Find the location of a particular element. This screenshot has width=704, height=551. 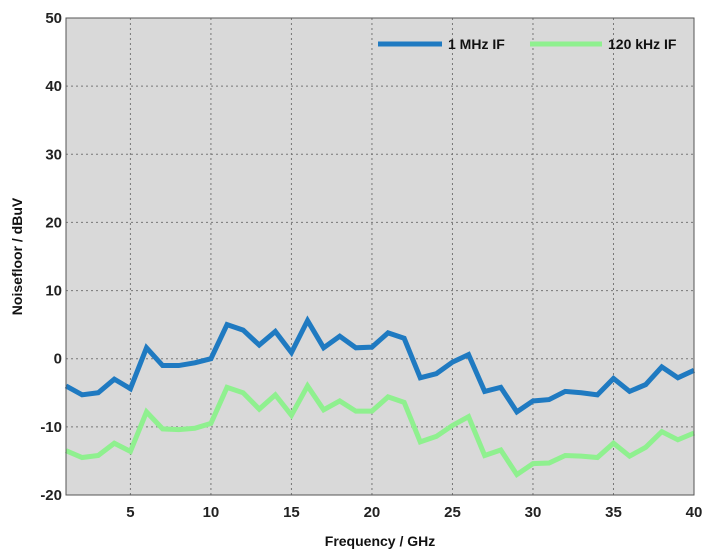

y-tick-label: 30 is located at coordinates (53, 154).